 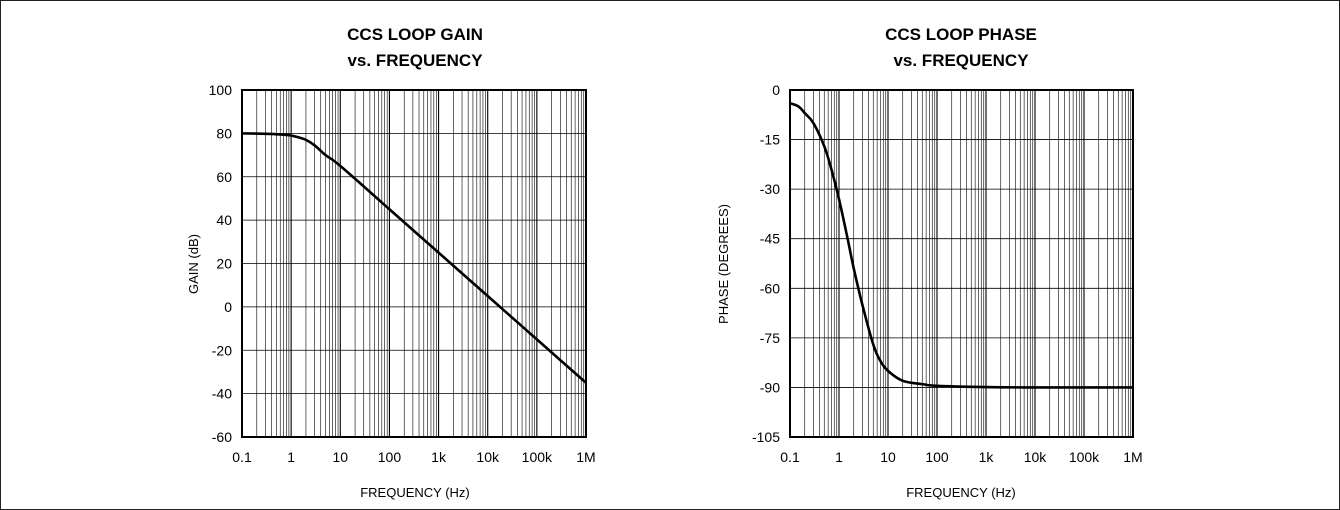 I want to click on phase-series-line, so click(x=961, y=245).